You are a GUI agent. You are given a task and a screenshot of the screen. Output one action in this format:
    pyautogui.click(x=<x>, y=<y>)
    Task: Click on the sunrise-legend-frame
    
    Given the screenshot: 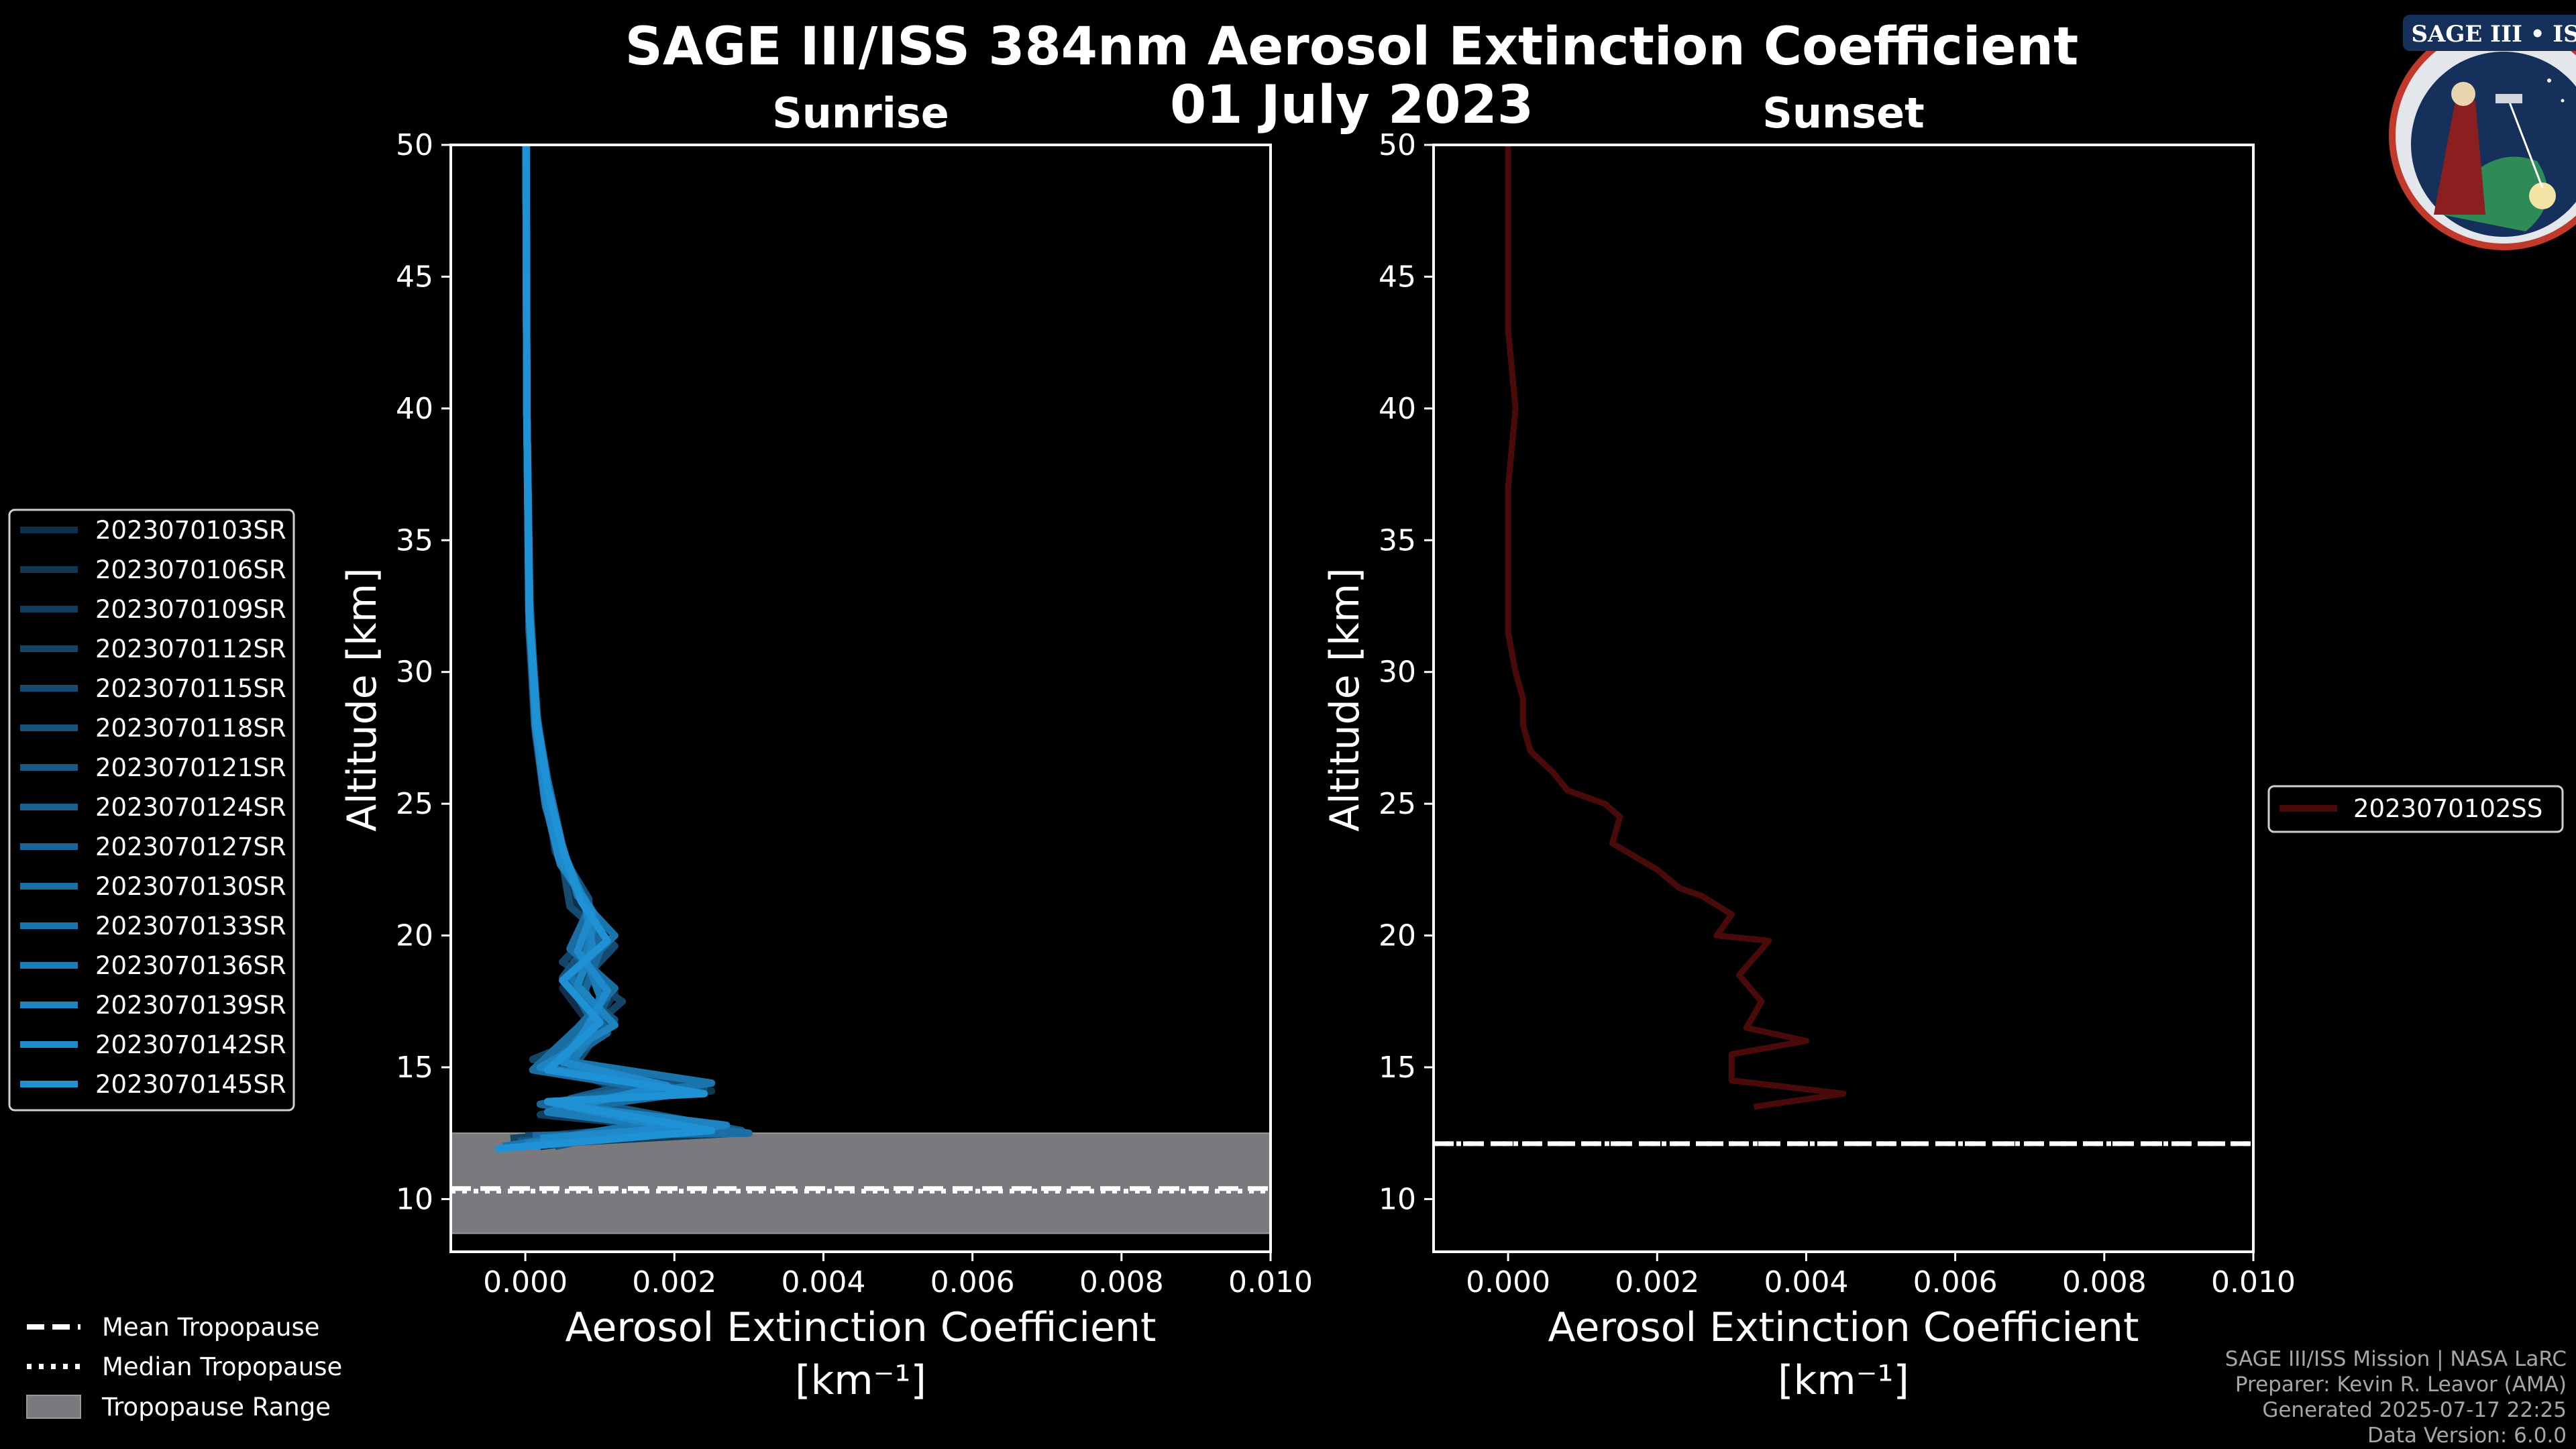 What is the action you would take?
    pyautogui.click(x=151, y=810)
    